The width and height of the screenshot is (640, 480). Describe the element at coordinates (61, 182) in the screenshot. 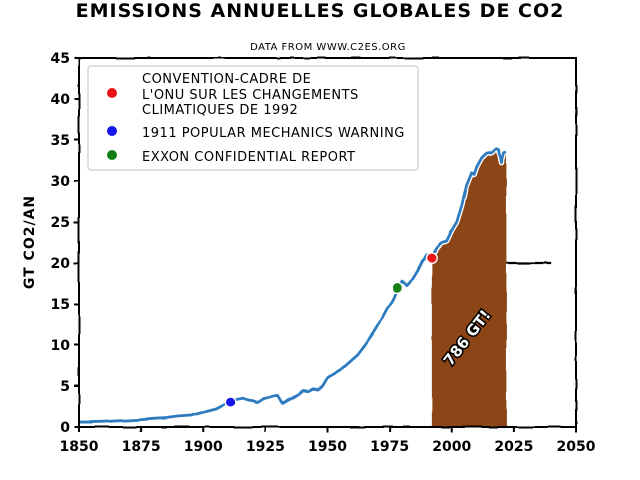

I see `y-tick-label-30: 30` at that location.